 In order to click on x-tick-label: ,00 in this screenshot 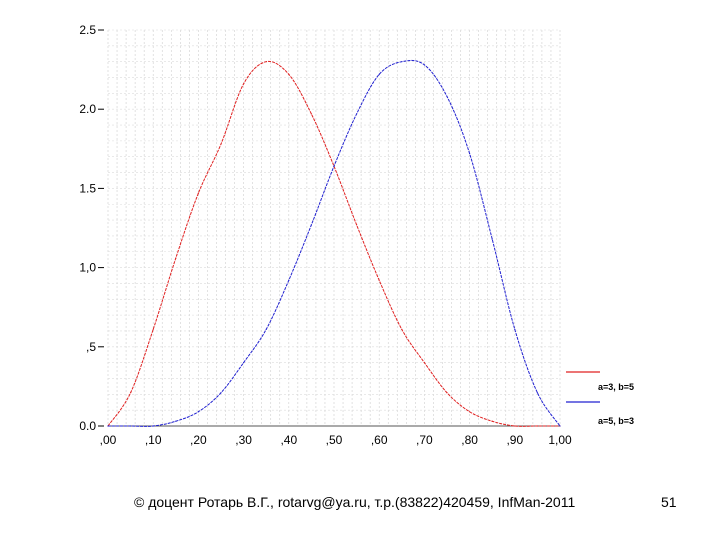, I will do `click(108, 440)`.